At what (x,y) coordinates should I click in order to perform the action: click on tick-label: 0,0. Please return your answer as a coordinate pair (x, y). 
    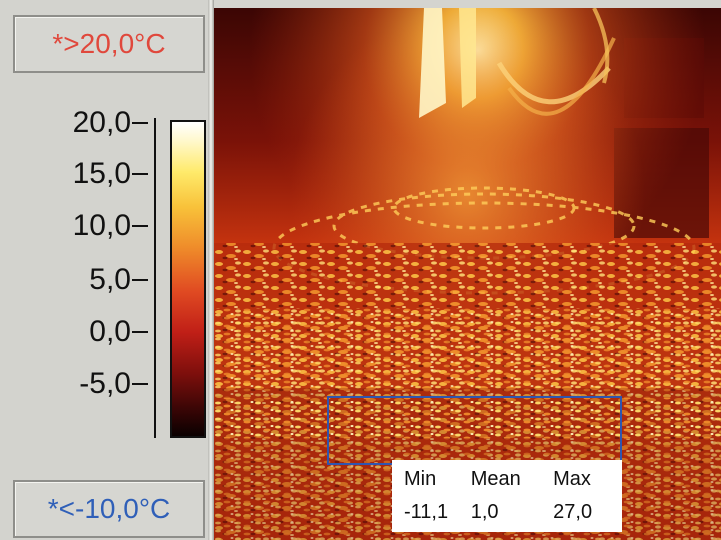
    Looking at the image, I should click on (110, 331).